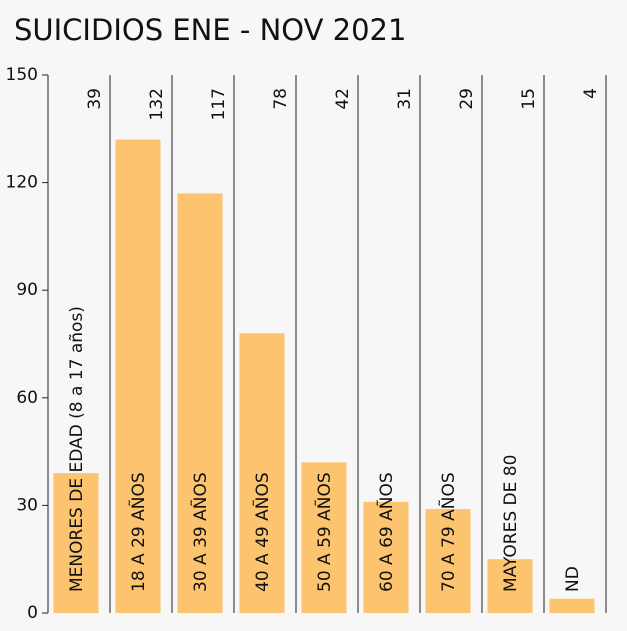 This screenshot has width=627, height=631. I want to click on y-tick-label: 0, so click(32, 613).